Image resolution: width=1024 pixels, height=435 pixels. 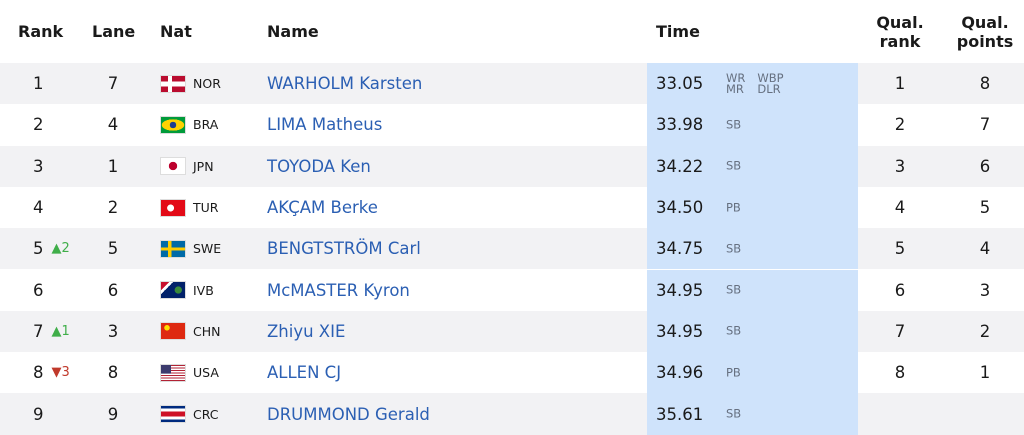 I want to click on records: WR MR WBP DLR, so click(x=755, y=83).